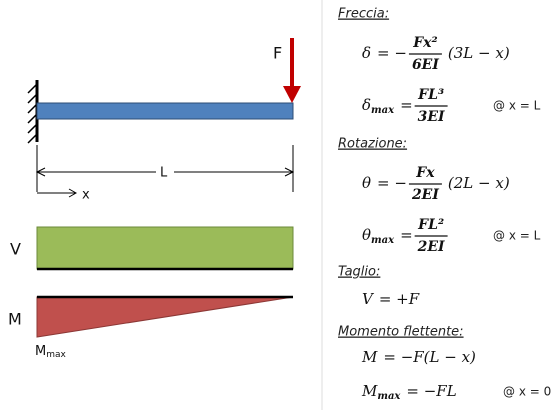 Image resolution: width=560 pixels, height=410 pixels. What do you see at coordinates (527, 392) in the screenshot?
I see `formula-note: @ x = 0` at bounding box center [527, 392].